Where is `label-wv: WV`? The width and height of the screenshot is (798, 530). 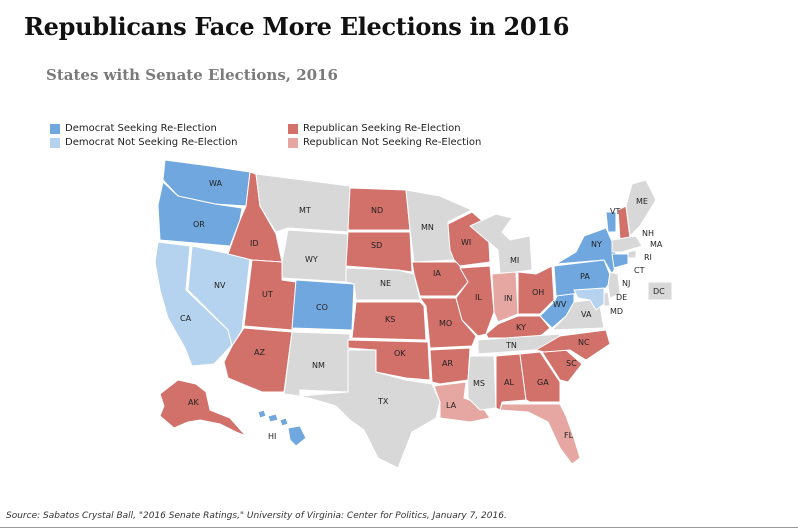 label-wv: WV is located at coordinates (560, 304).